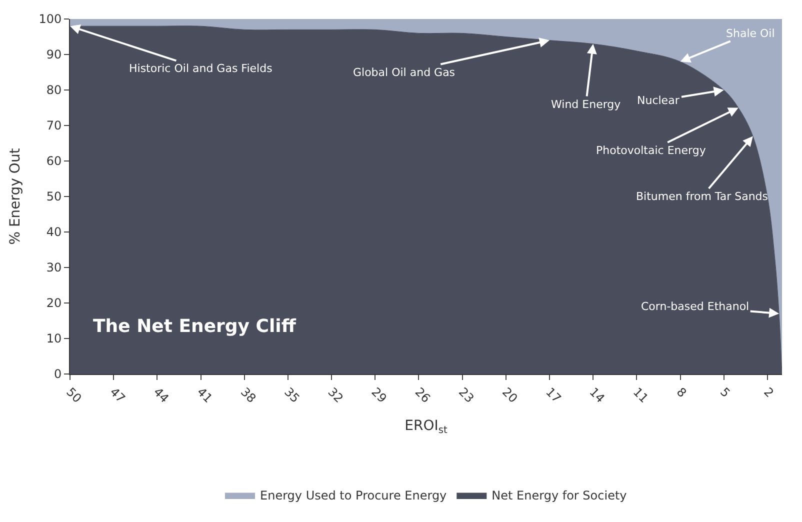 The height and width of the screenshot is (522, 802). I want to click on y-tick-label: 20, so click(54, 303).